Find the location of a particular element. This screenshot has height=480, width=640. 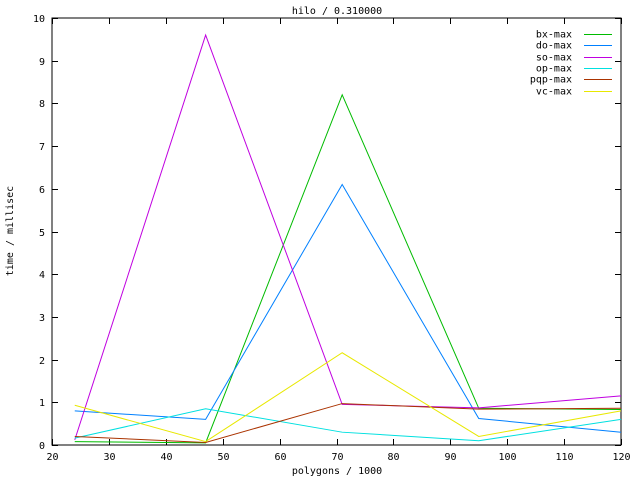

legend-label-so-max: so-max is located at coordinates (554, 58).